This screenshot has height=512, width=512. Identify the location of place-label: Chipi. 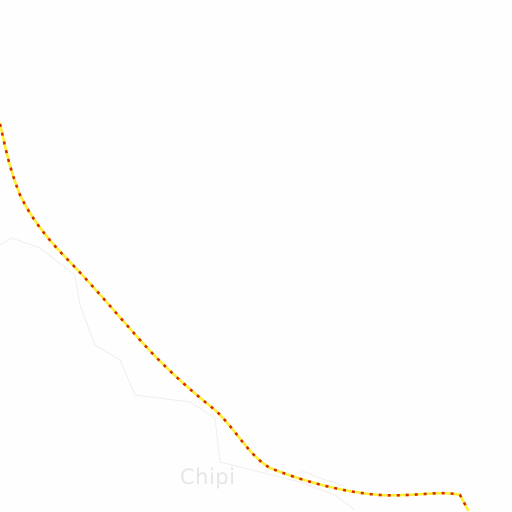
(208, 477).